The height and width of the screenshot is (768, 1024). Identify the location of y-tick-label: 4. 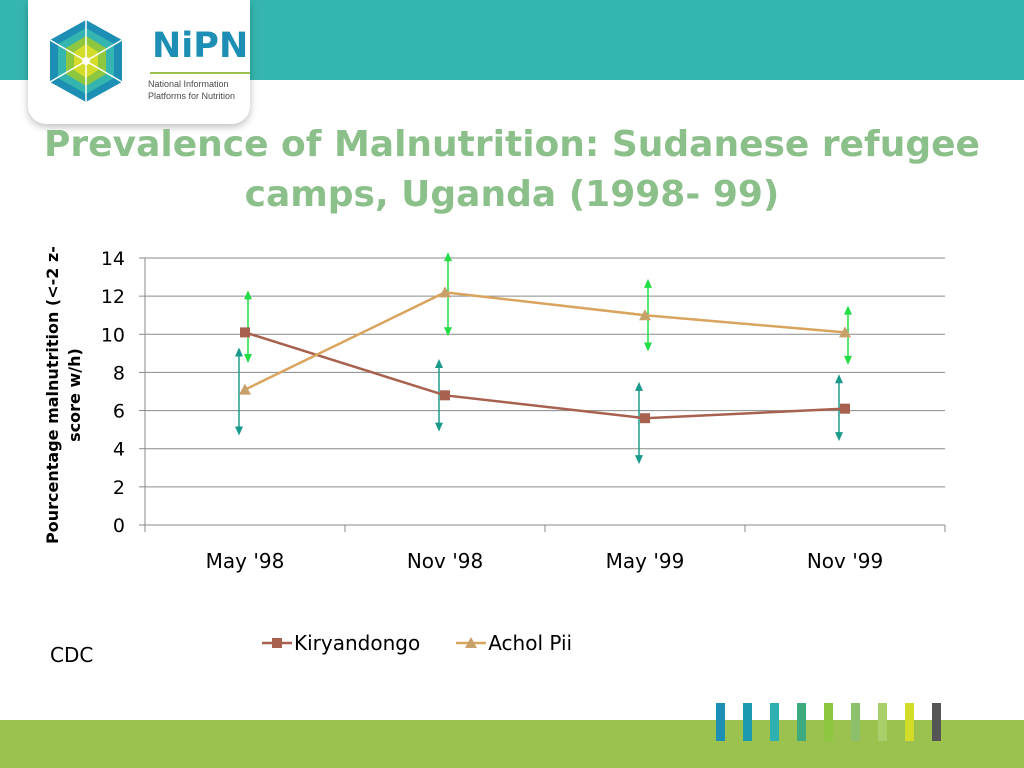
(119, 450).